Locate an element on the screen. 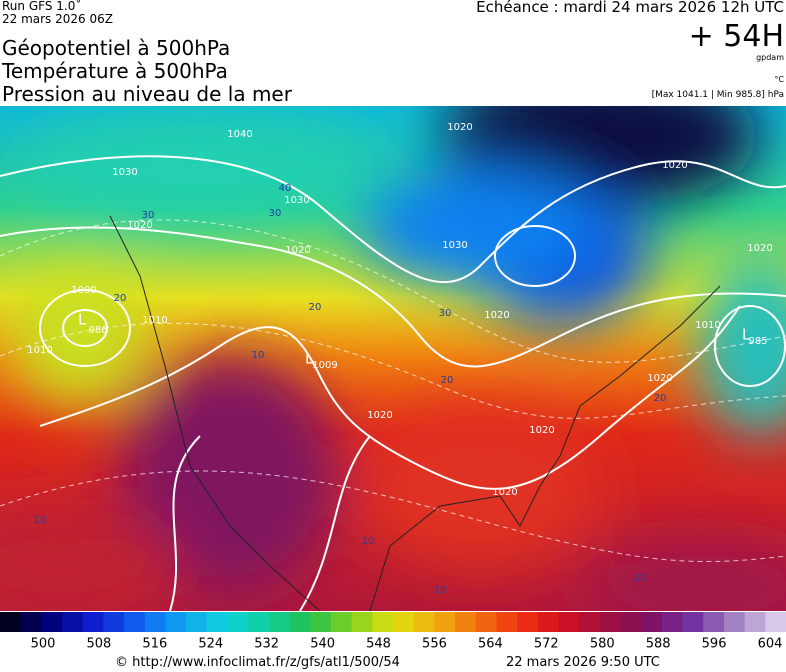 This screenshot has width=786, height=672. color-scale-label: 508 is located at coordinates (99, 644).